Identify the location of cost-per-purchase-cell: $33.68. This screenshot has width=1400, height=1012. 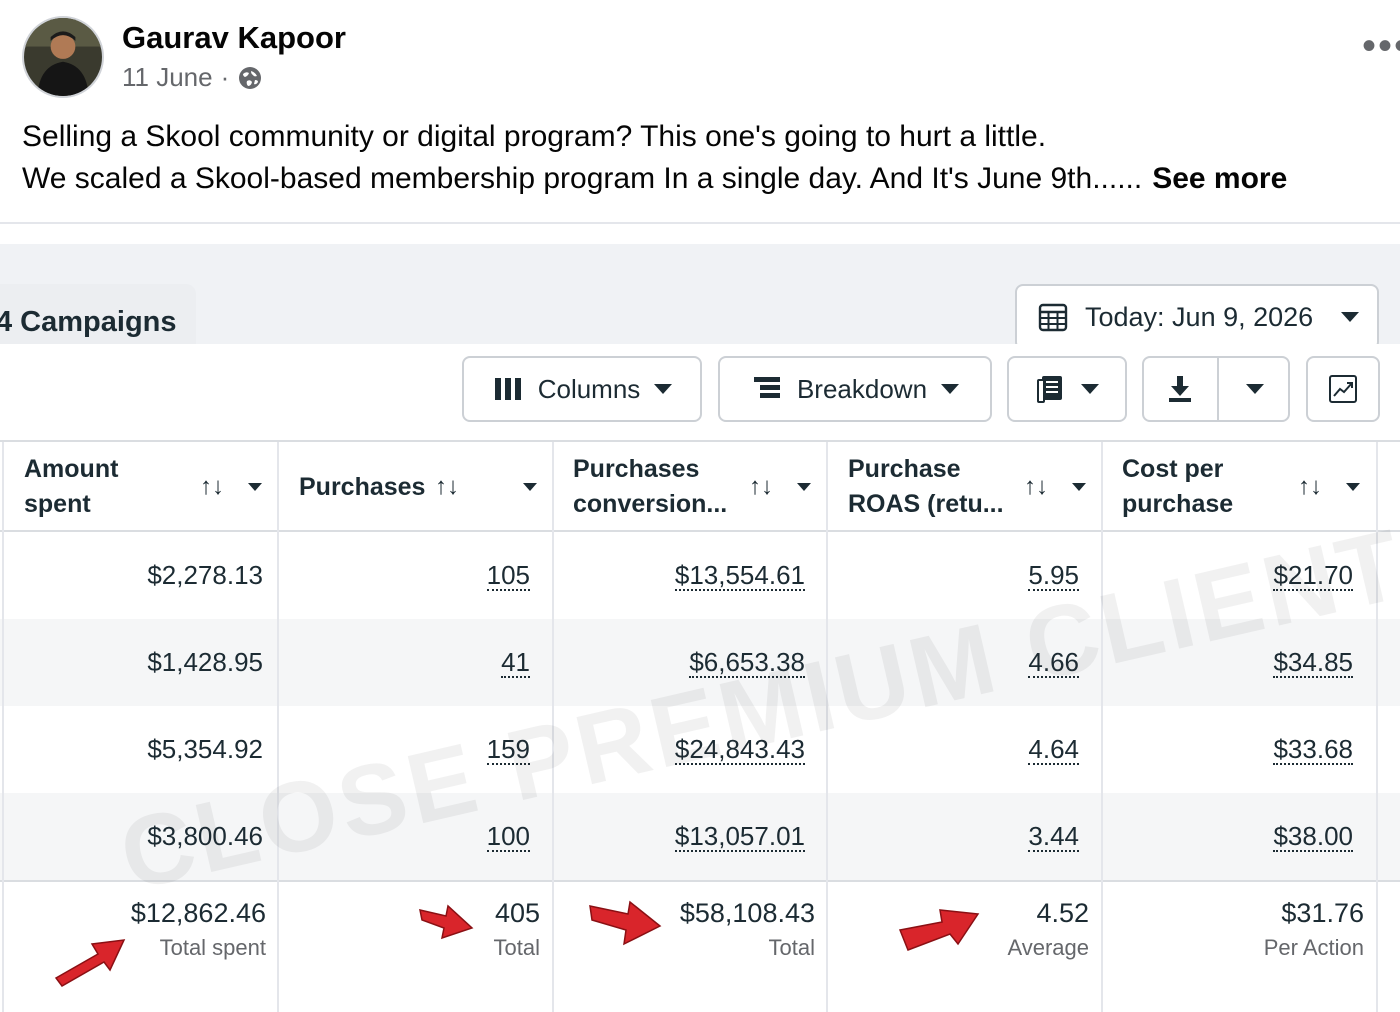
(1228, 749).